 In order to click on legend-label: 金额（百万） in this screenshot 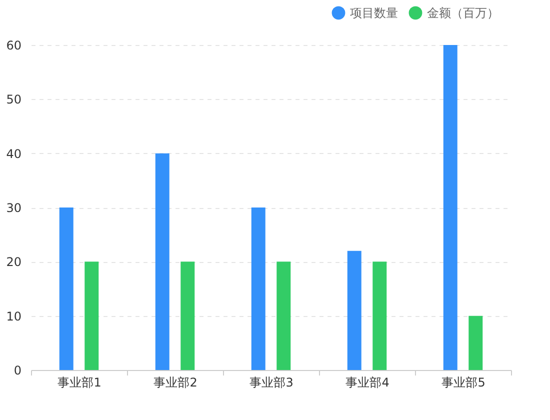, I will do `click(463, 13)`.